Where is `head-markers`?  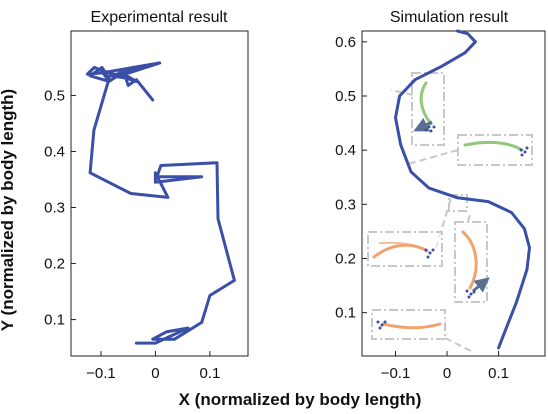
head-markers is located at coordinates (452, 227).